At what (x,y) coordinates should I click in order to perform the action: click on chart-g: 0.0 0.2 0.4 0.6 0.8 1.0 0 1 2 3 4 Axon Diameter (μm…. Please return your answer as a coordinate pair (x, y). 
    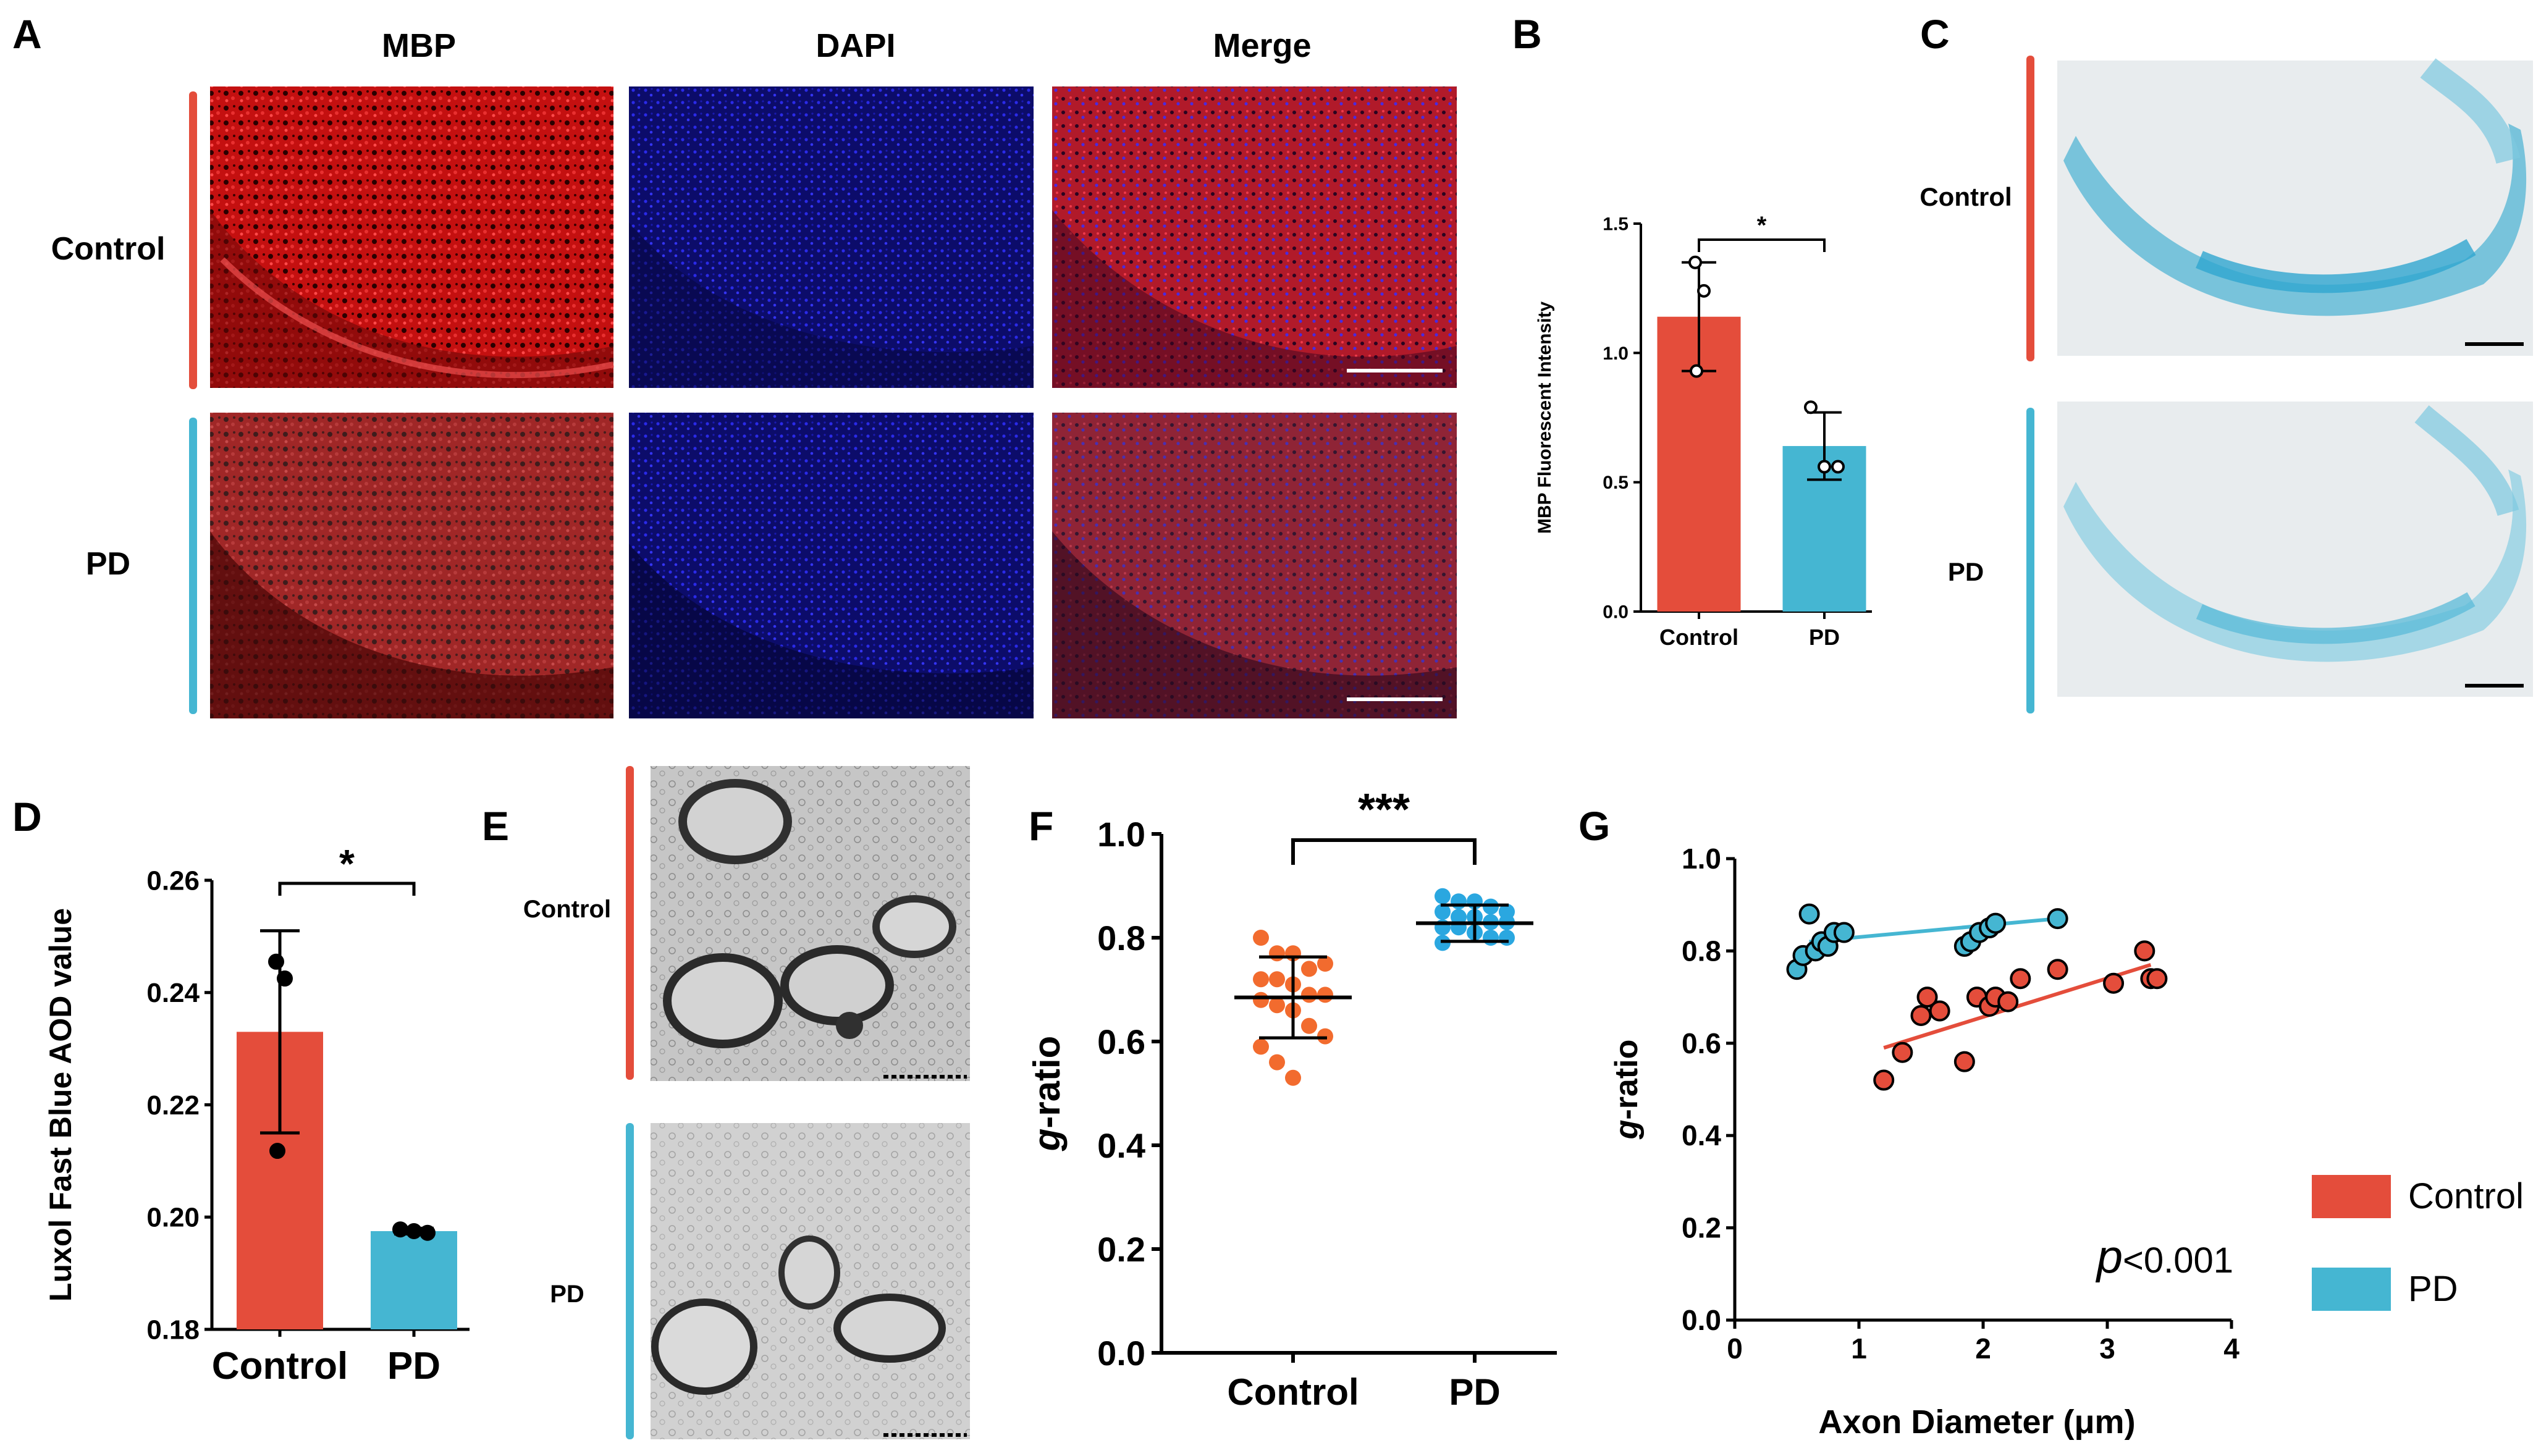
    Looking at the image, I should click on (2066, 1142).